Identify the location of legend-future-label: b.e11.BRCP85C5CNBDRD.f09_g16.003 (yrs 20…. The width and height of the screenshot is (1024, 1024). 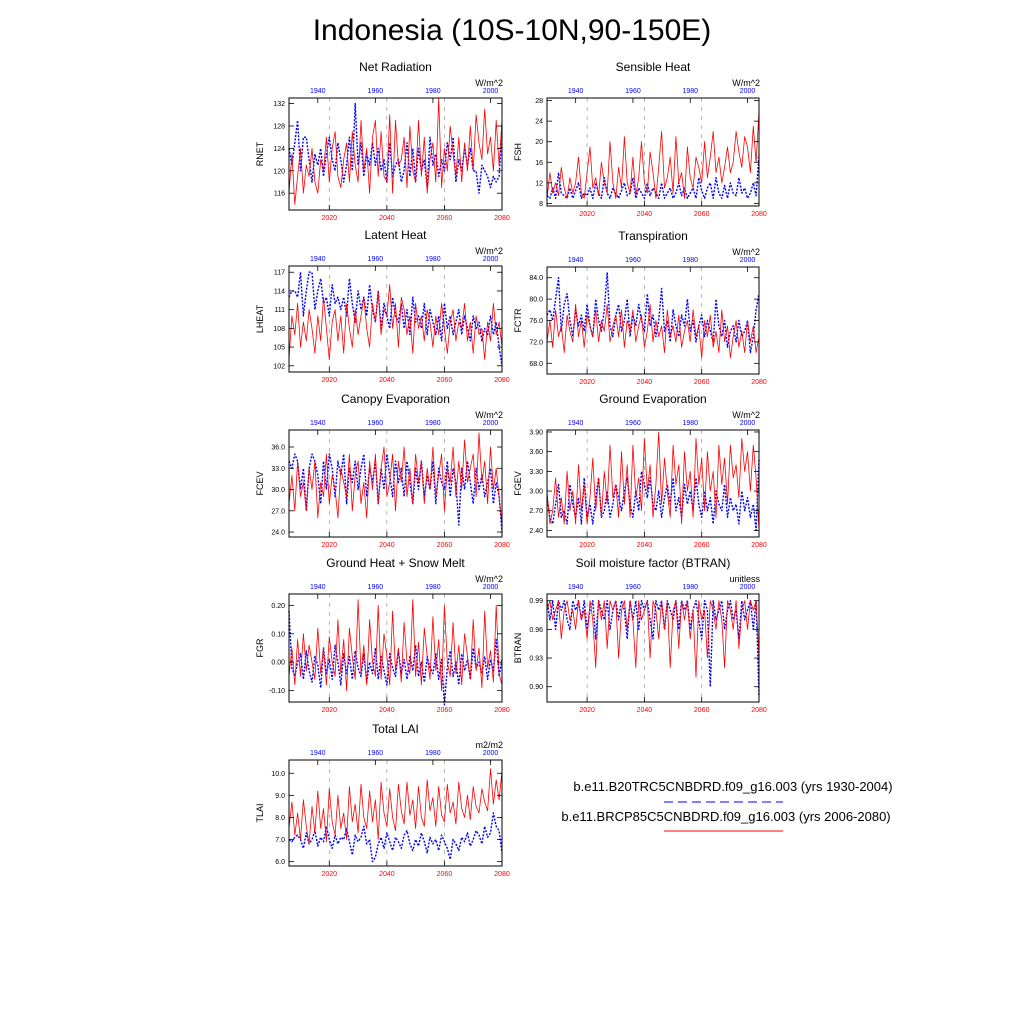
(725, 816).